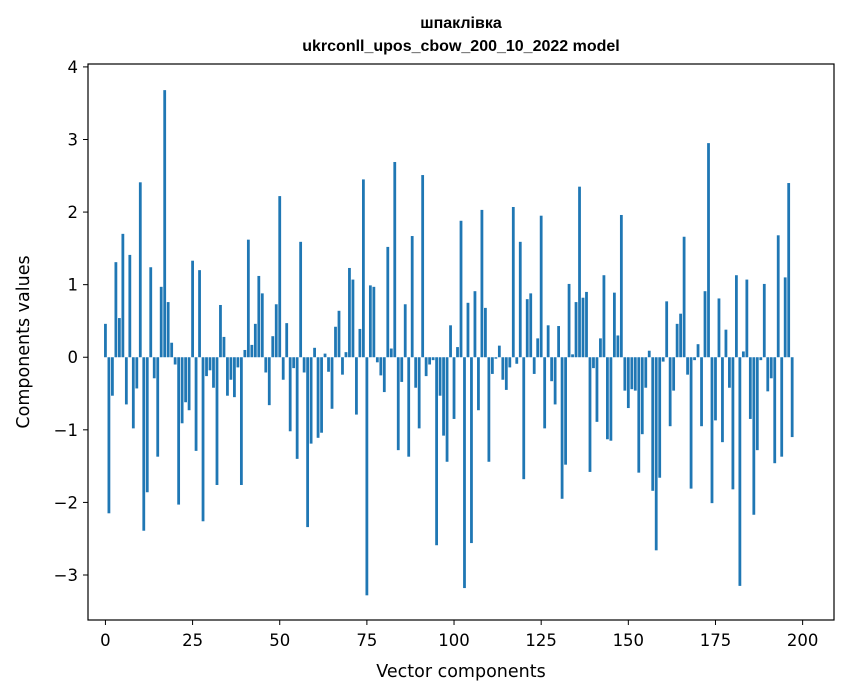 The image size is (847, 696). What do you see at coordinates (716, 640) in the screenshot?
I see `x-tick-label: 175` at bounding box center [716, 640].